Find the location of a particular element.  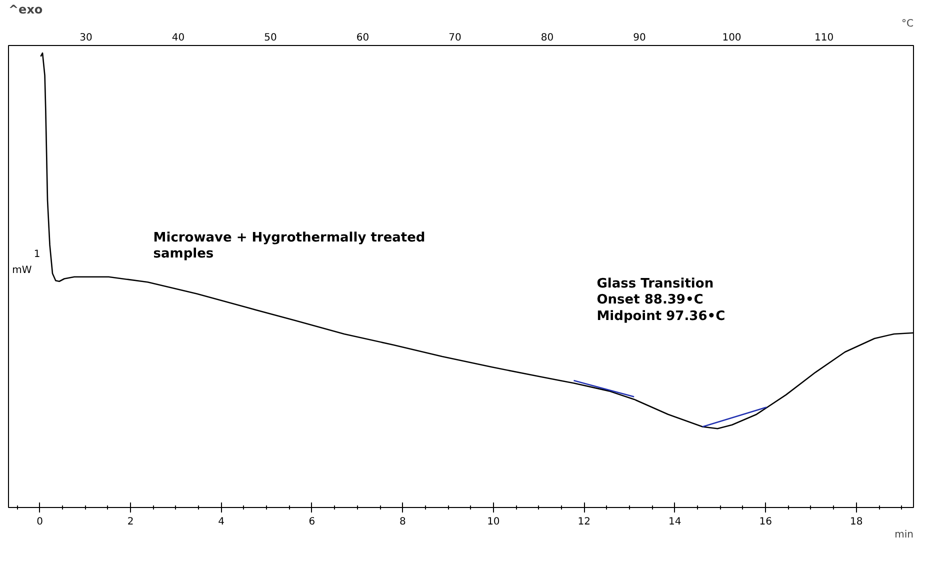

x2-tick-label: 70 is located at coordinates (455, 38).